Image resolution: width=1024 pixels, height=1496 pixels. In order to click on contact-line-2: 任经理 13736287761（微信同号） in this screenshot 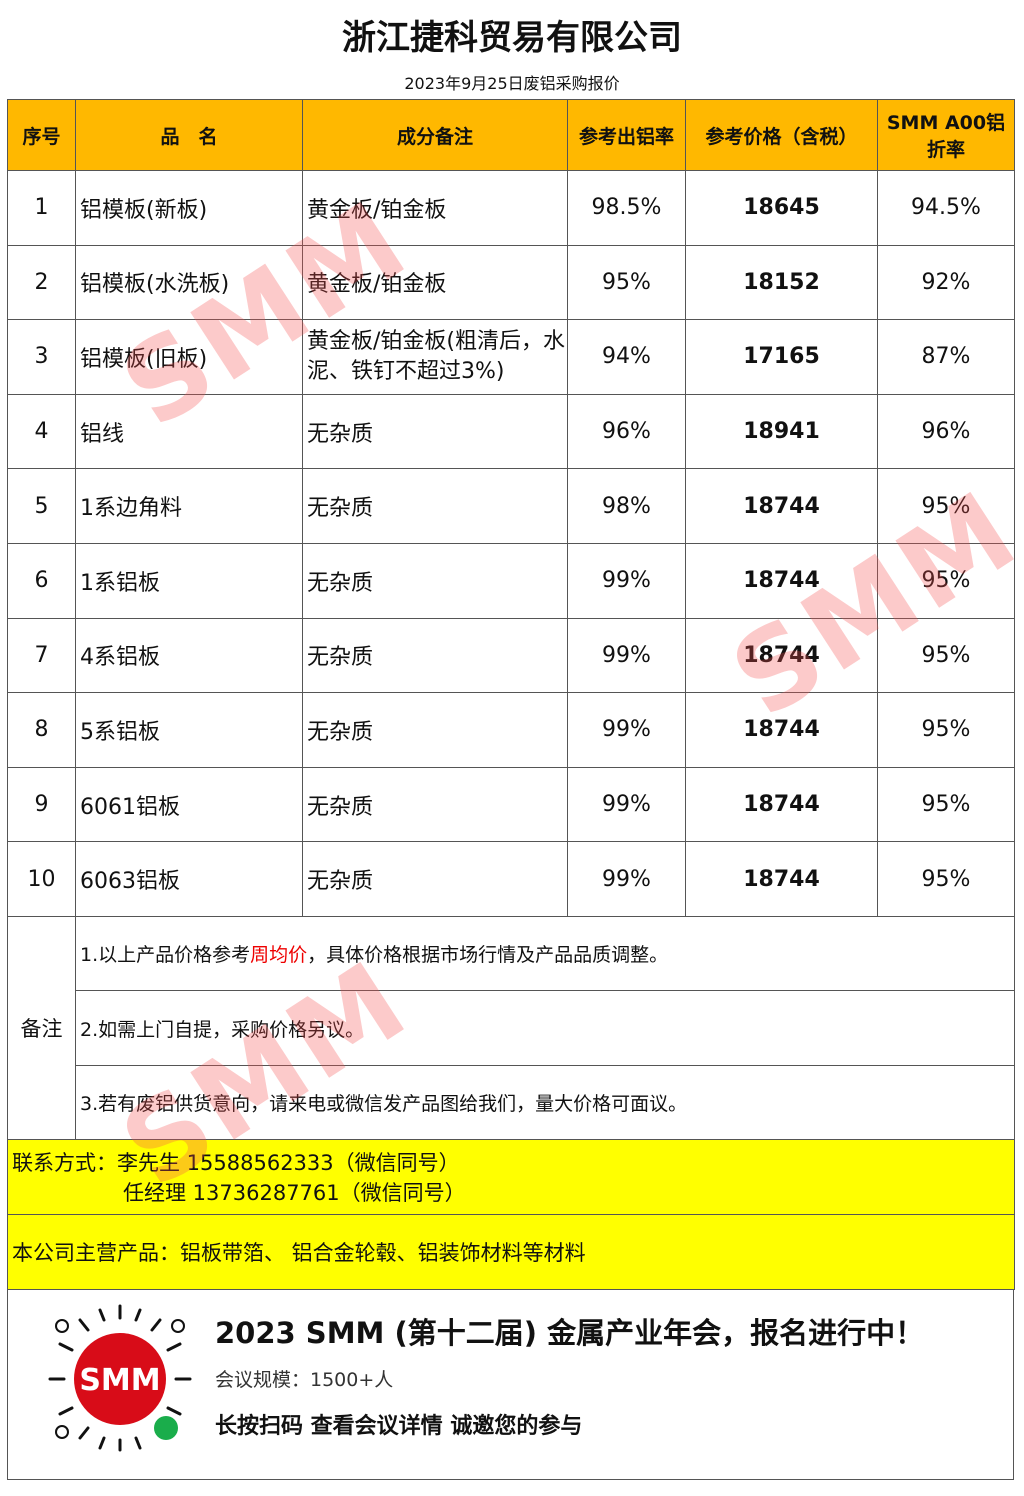, I will do `click(294, 1193)`.